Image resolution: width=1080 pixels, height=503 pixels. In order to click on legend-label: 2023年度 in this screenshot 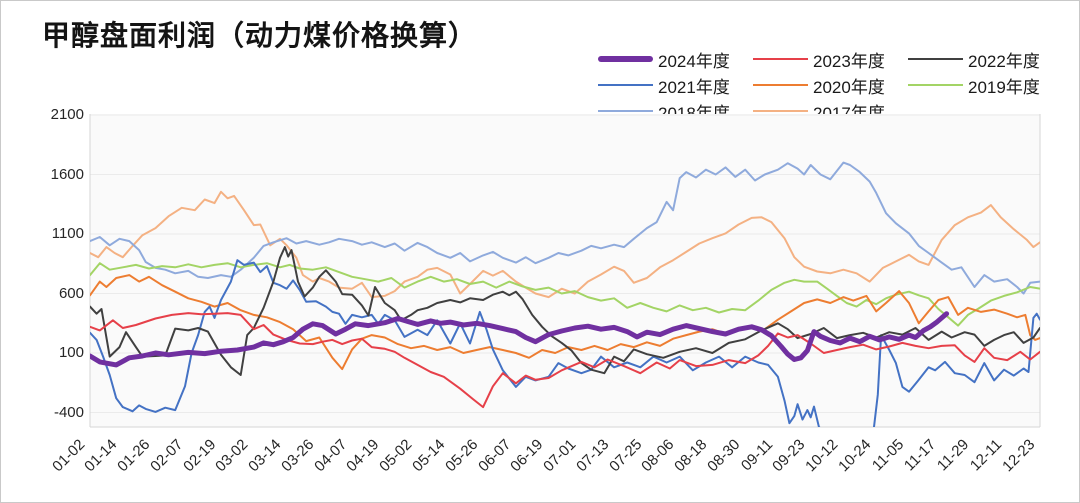, I will do `click(849, 61)`.